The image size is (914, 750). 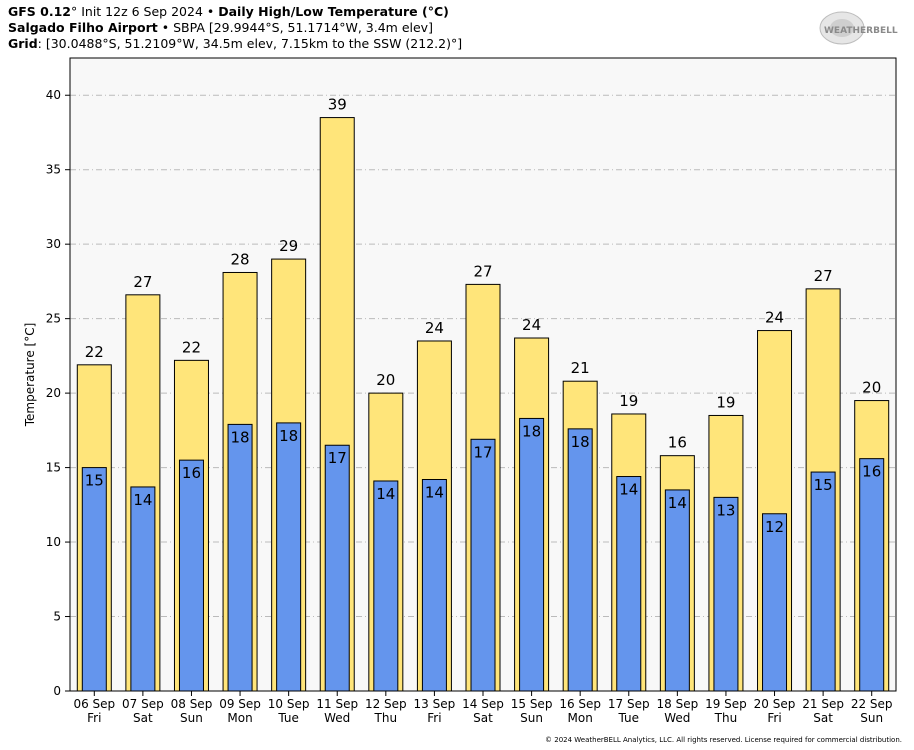 I want to click on x-tick-label-date: 12 Sep, so click(x=386, y=704).